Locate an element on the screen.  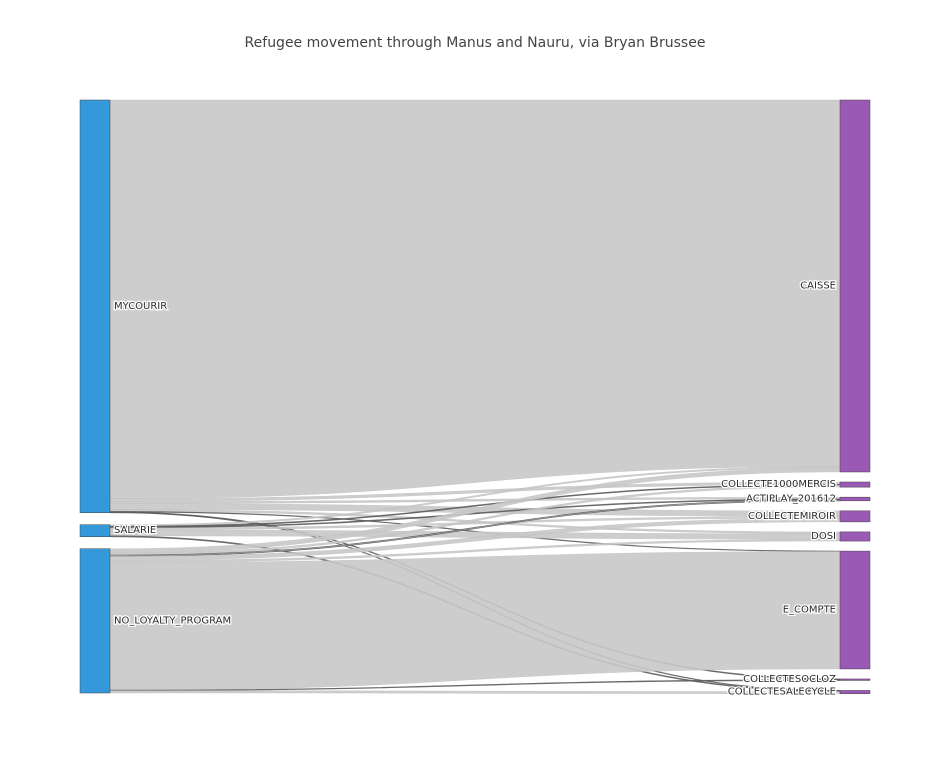
node-label-collectemiroir: COLLECTEMIROIR is located at coordinates (792, 516).